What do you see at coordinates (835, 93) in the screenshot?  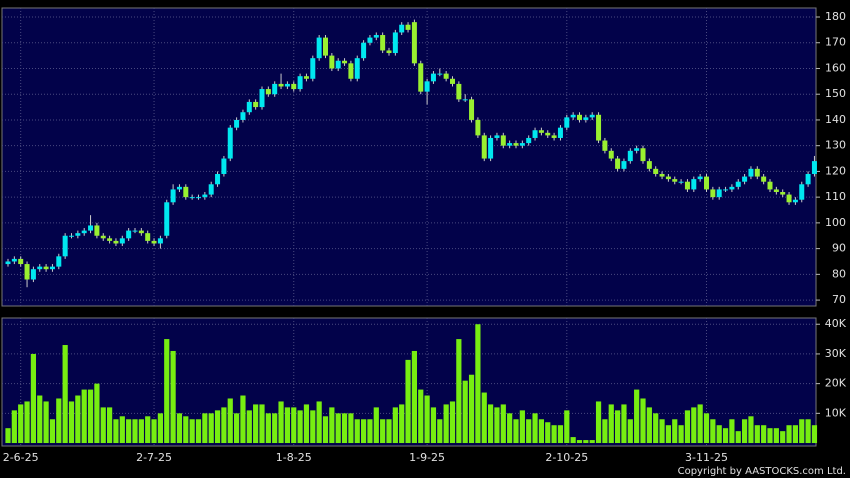 I see `y-tick-label: 150` at bounding box center [835, 93].